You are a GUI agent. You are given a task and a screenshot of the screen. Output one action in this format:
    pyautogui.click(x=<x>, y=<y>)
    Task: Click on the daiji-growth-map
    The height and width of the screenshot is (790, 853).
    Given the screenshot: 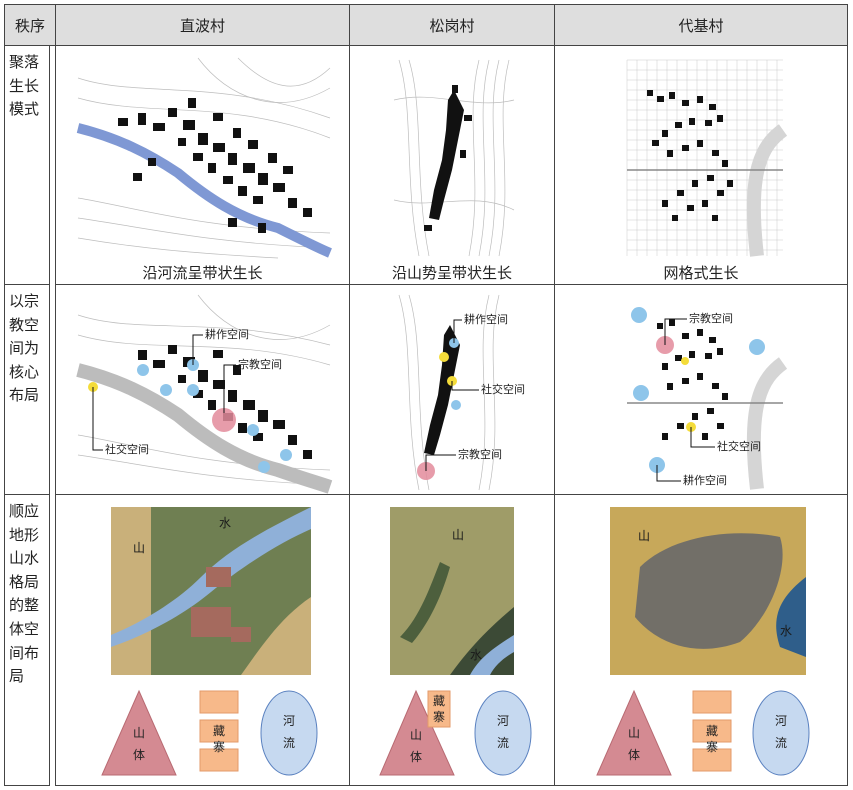 What is the action you would take?
    pyautogui.click(x=707, y=158)
    